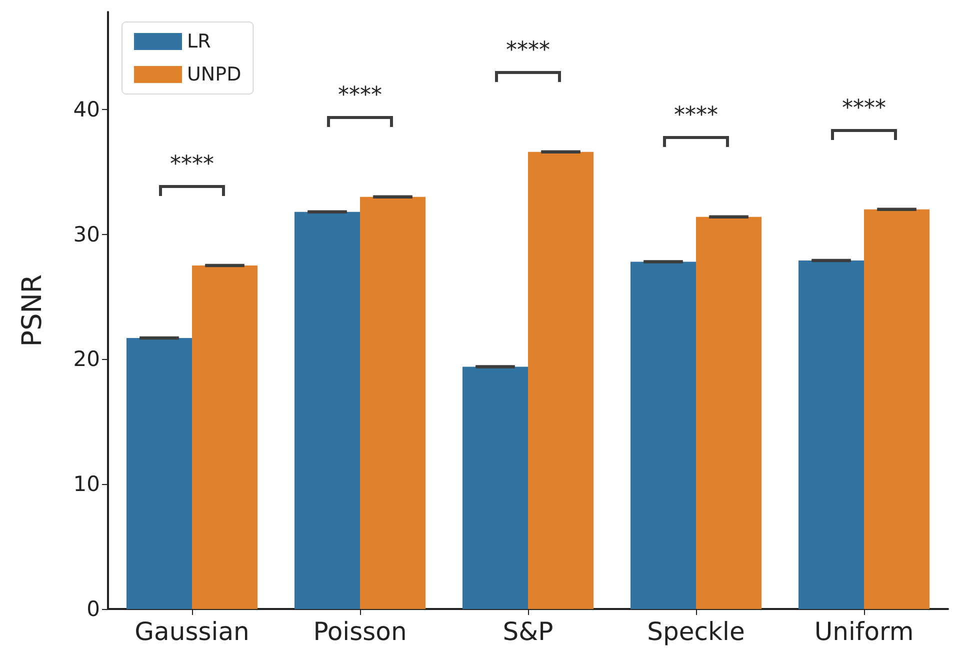 The width and height of the screenshot is (954, 653). I want to click on legend-label: UNPD, so click(214, 75).